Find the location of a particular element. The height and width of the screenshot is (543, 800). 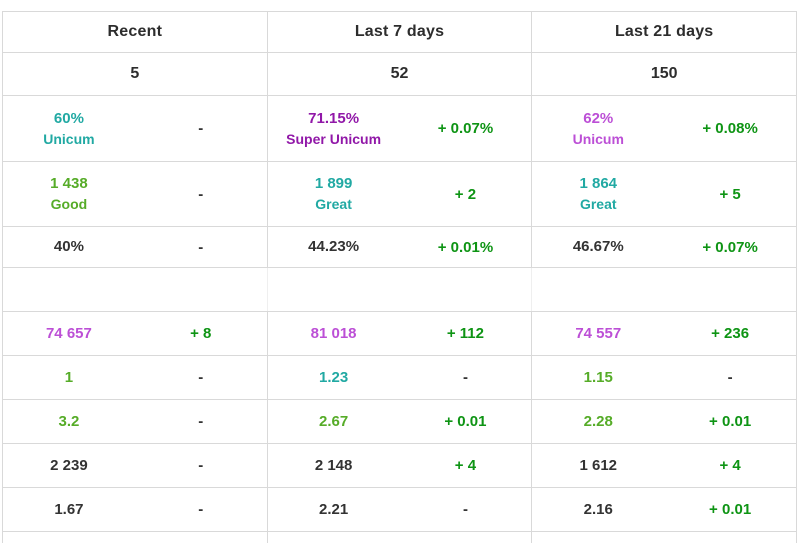

stat-cell: 74 657 + 8 is located at coordinates (135, 333).